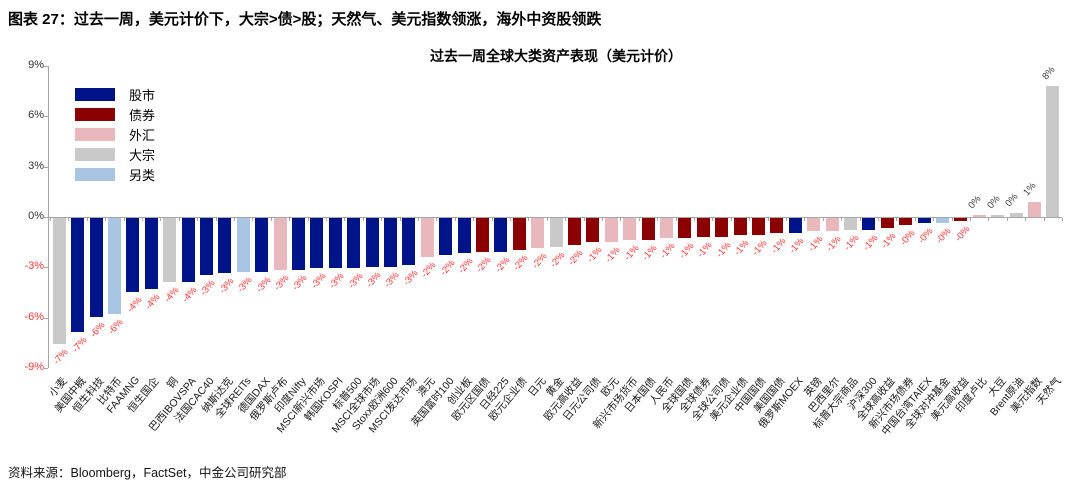 The width and height of the screenshot is (1080, 488). I want to click on y-axis-tick-label: -6%, so click(34, 316).